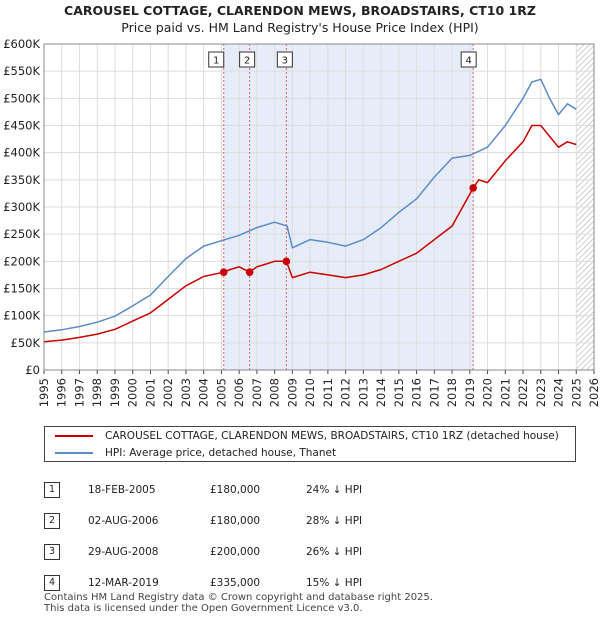 This screenshot has width=600, height=620. I want to click on table-row: 3 29-AUG-2008 £200,000 26% ↓ HPI, so click(203, 551).